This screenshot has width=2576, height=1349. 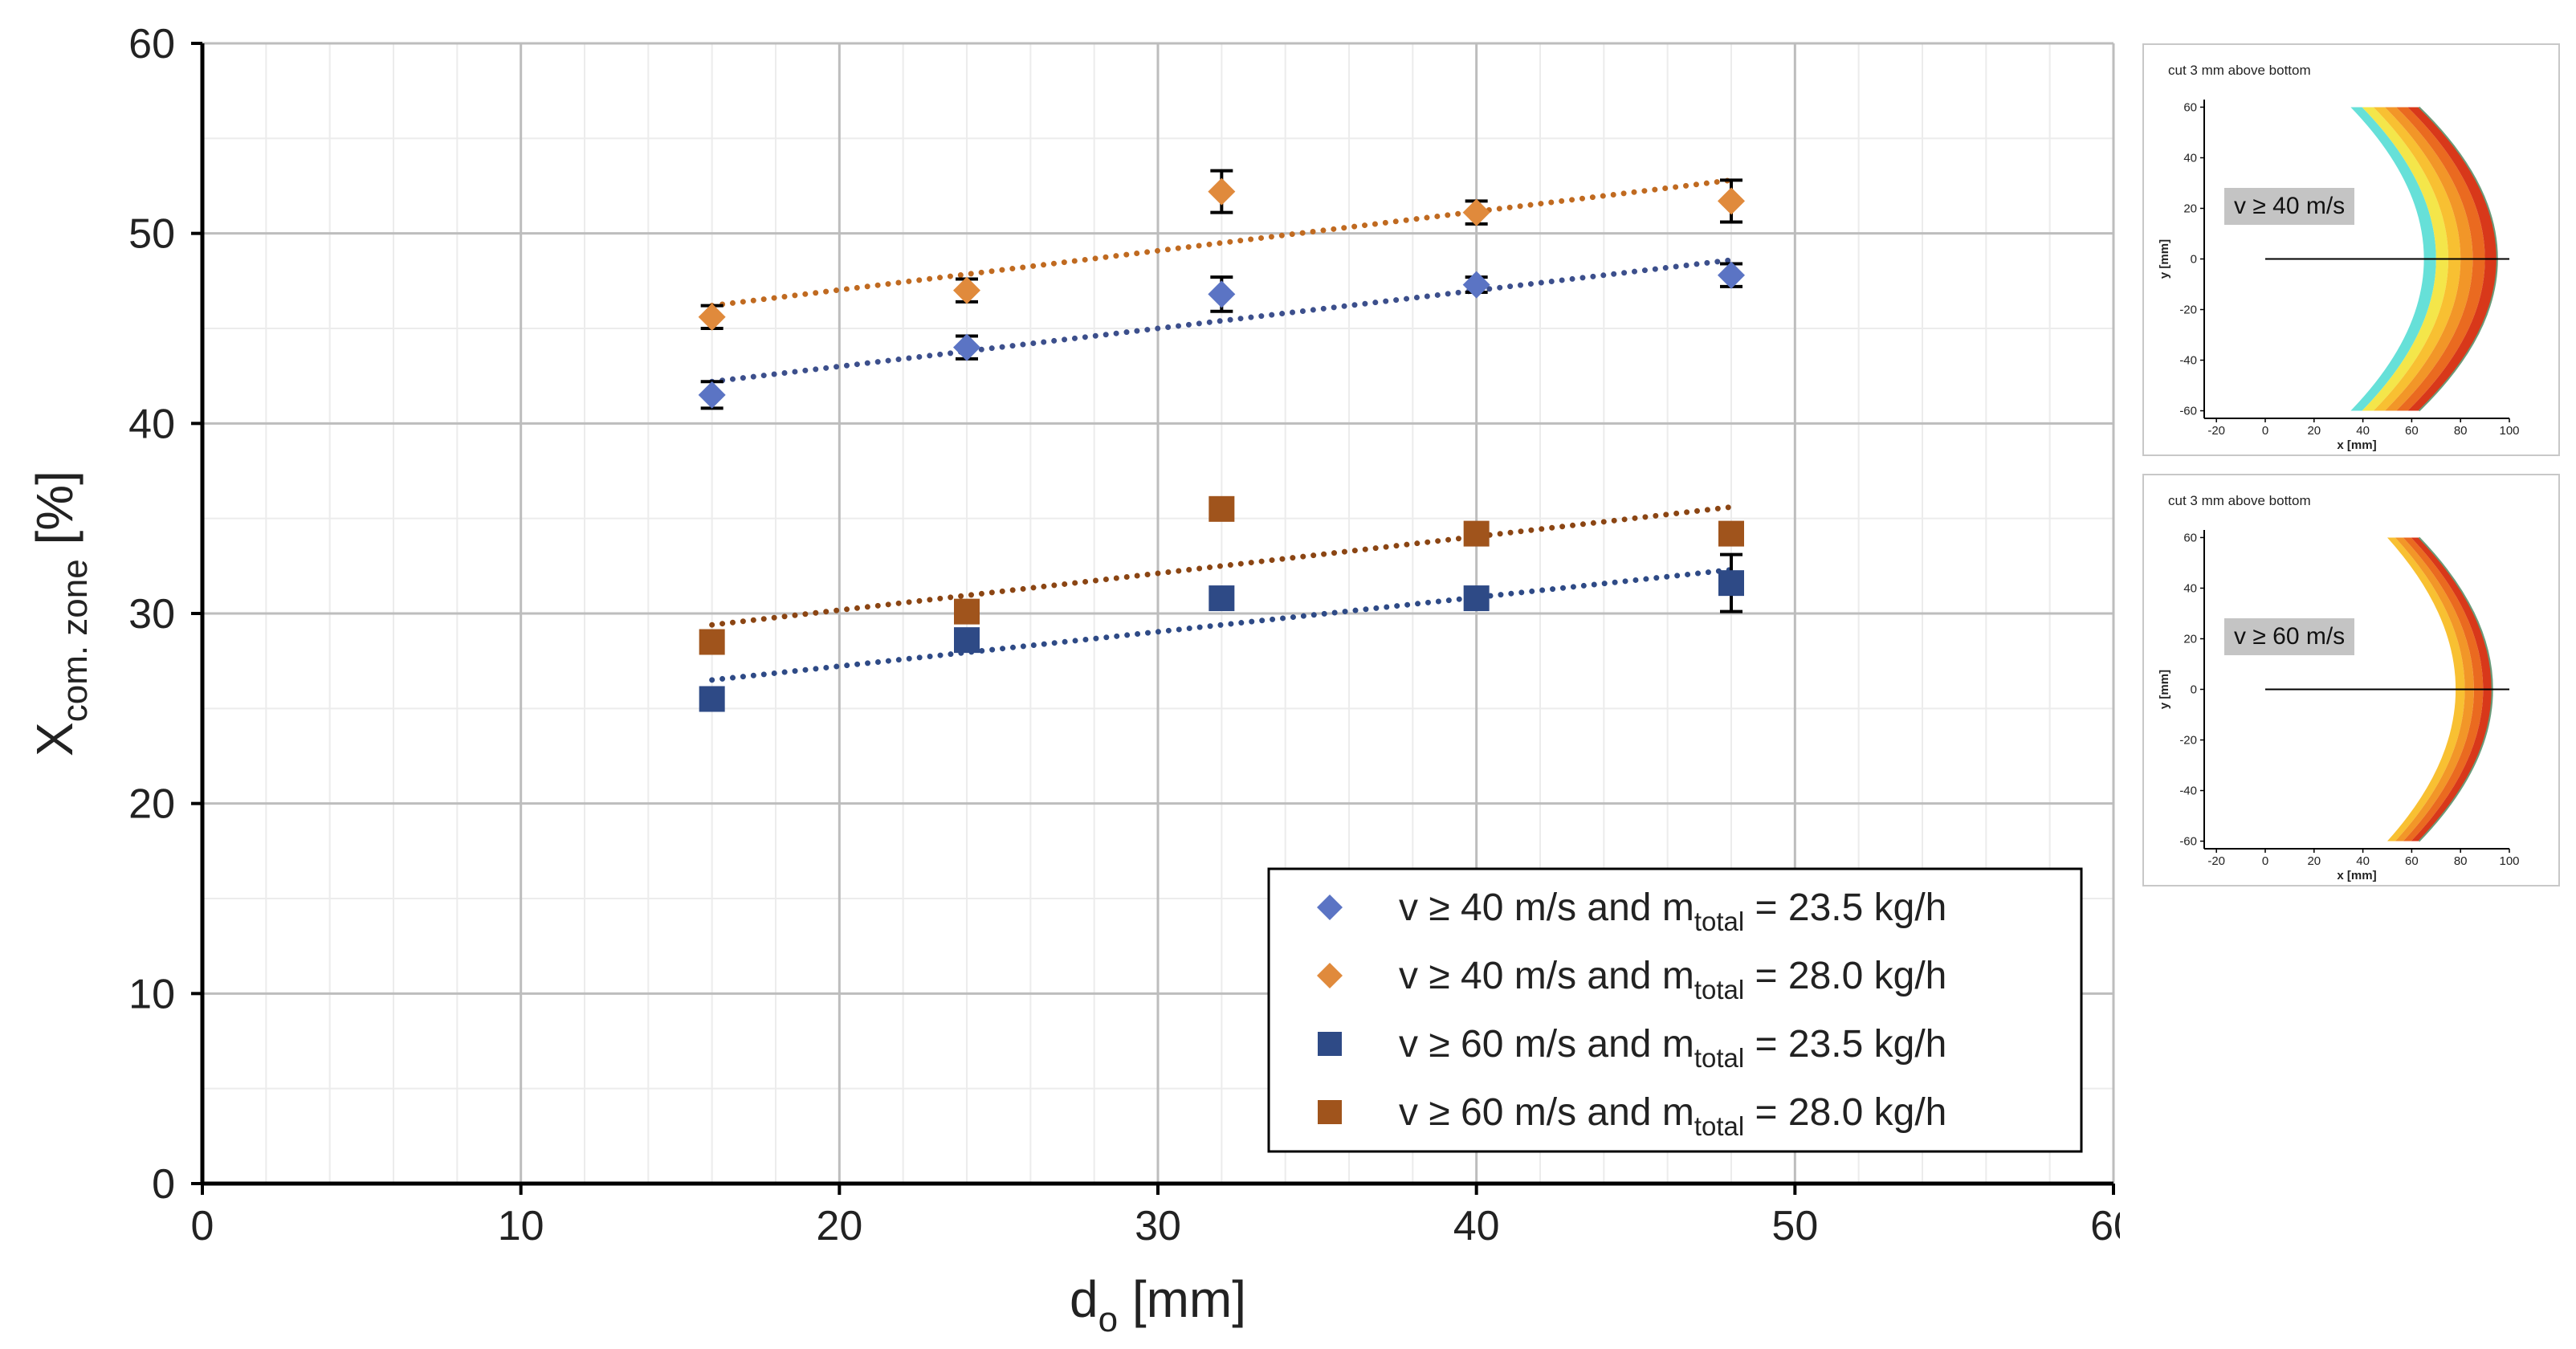 What do you see at coordinates (1330, 1112) in the screenshot?
I see `legend-marker-s4` at bounding box center [1330, 1112].